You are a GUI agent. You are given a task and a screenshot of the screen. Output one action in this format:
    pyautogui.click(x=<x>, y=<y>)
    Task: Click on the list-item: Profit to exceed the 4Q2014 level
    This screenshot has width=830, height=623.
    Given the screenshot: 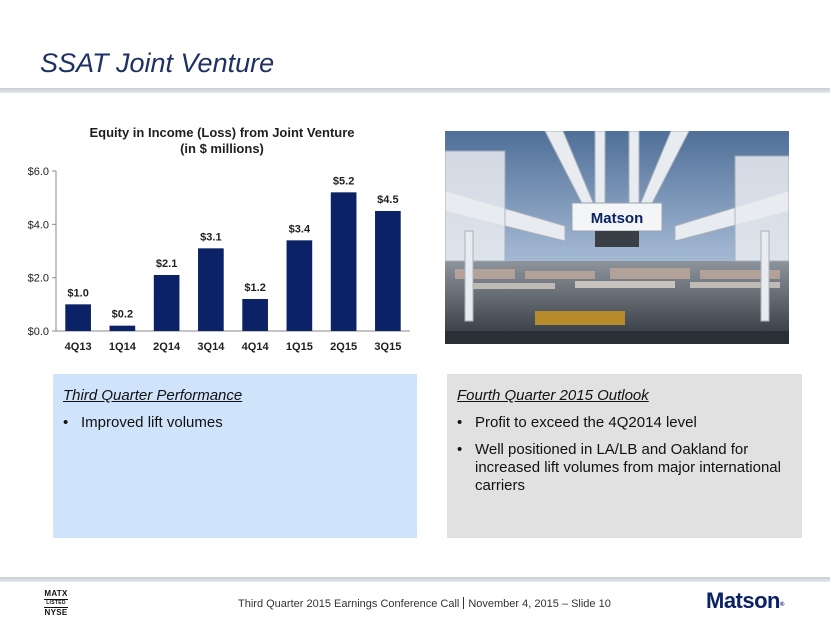 What is the action you would take?
    pyautogui.click(x=624, y=423)
    